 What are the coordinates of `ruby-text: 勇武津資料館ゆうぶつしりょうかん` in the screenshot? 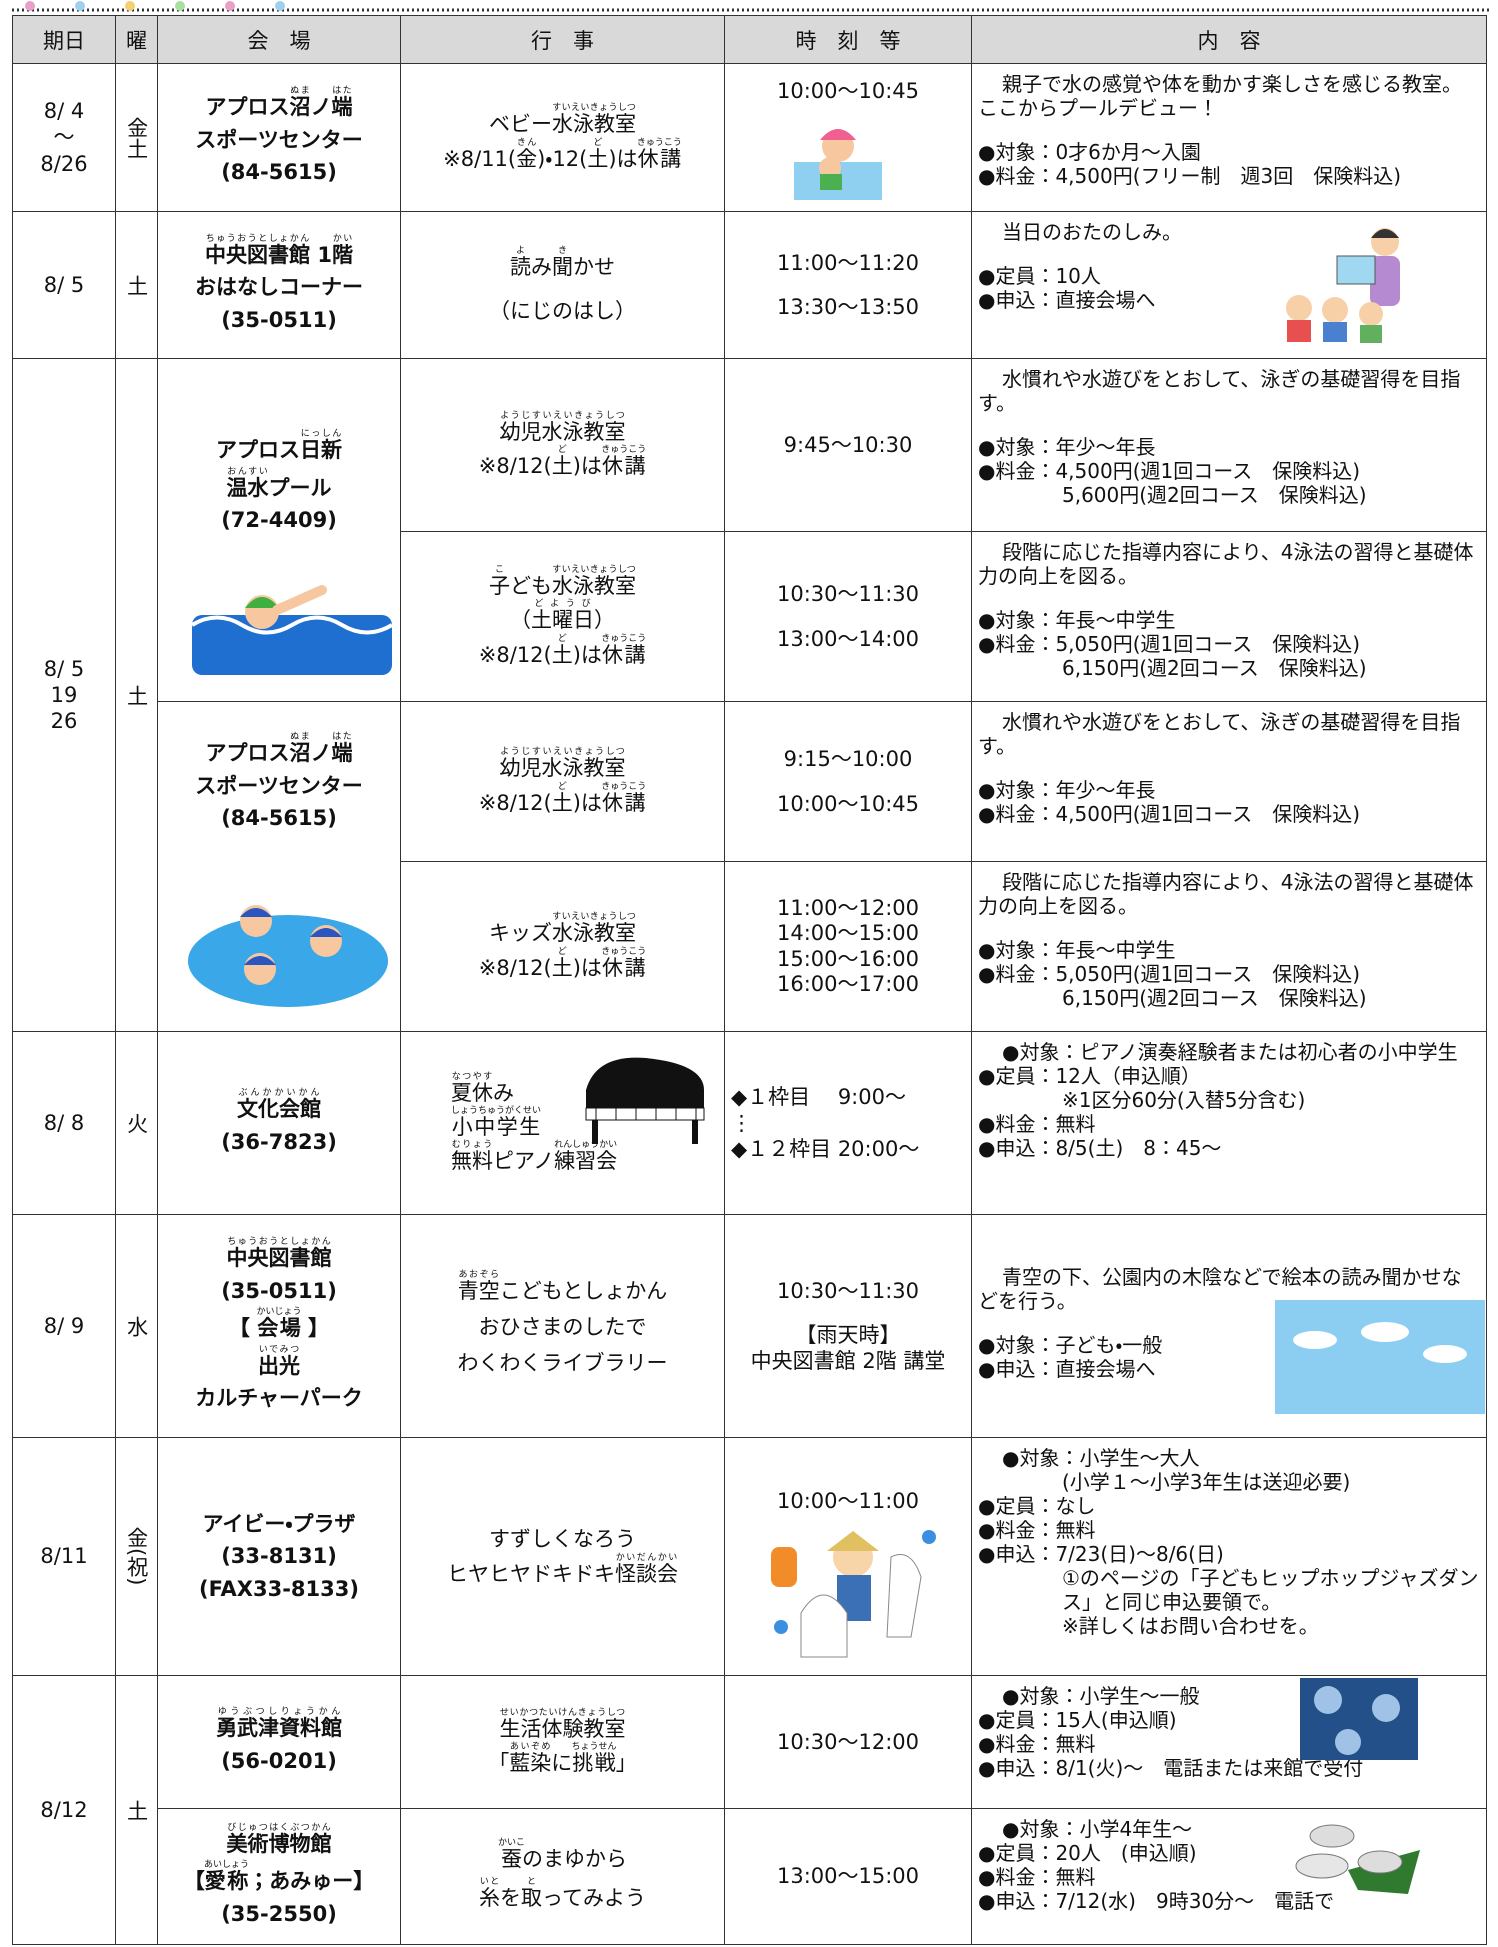 It's located at (279, 1723).